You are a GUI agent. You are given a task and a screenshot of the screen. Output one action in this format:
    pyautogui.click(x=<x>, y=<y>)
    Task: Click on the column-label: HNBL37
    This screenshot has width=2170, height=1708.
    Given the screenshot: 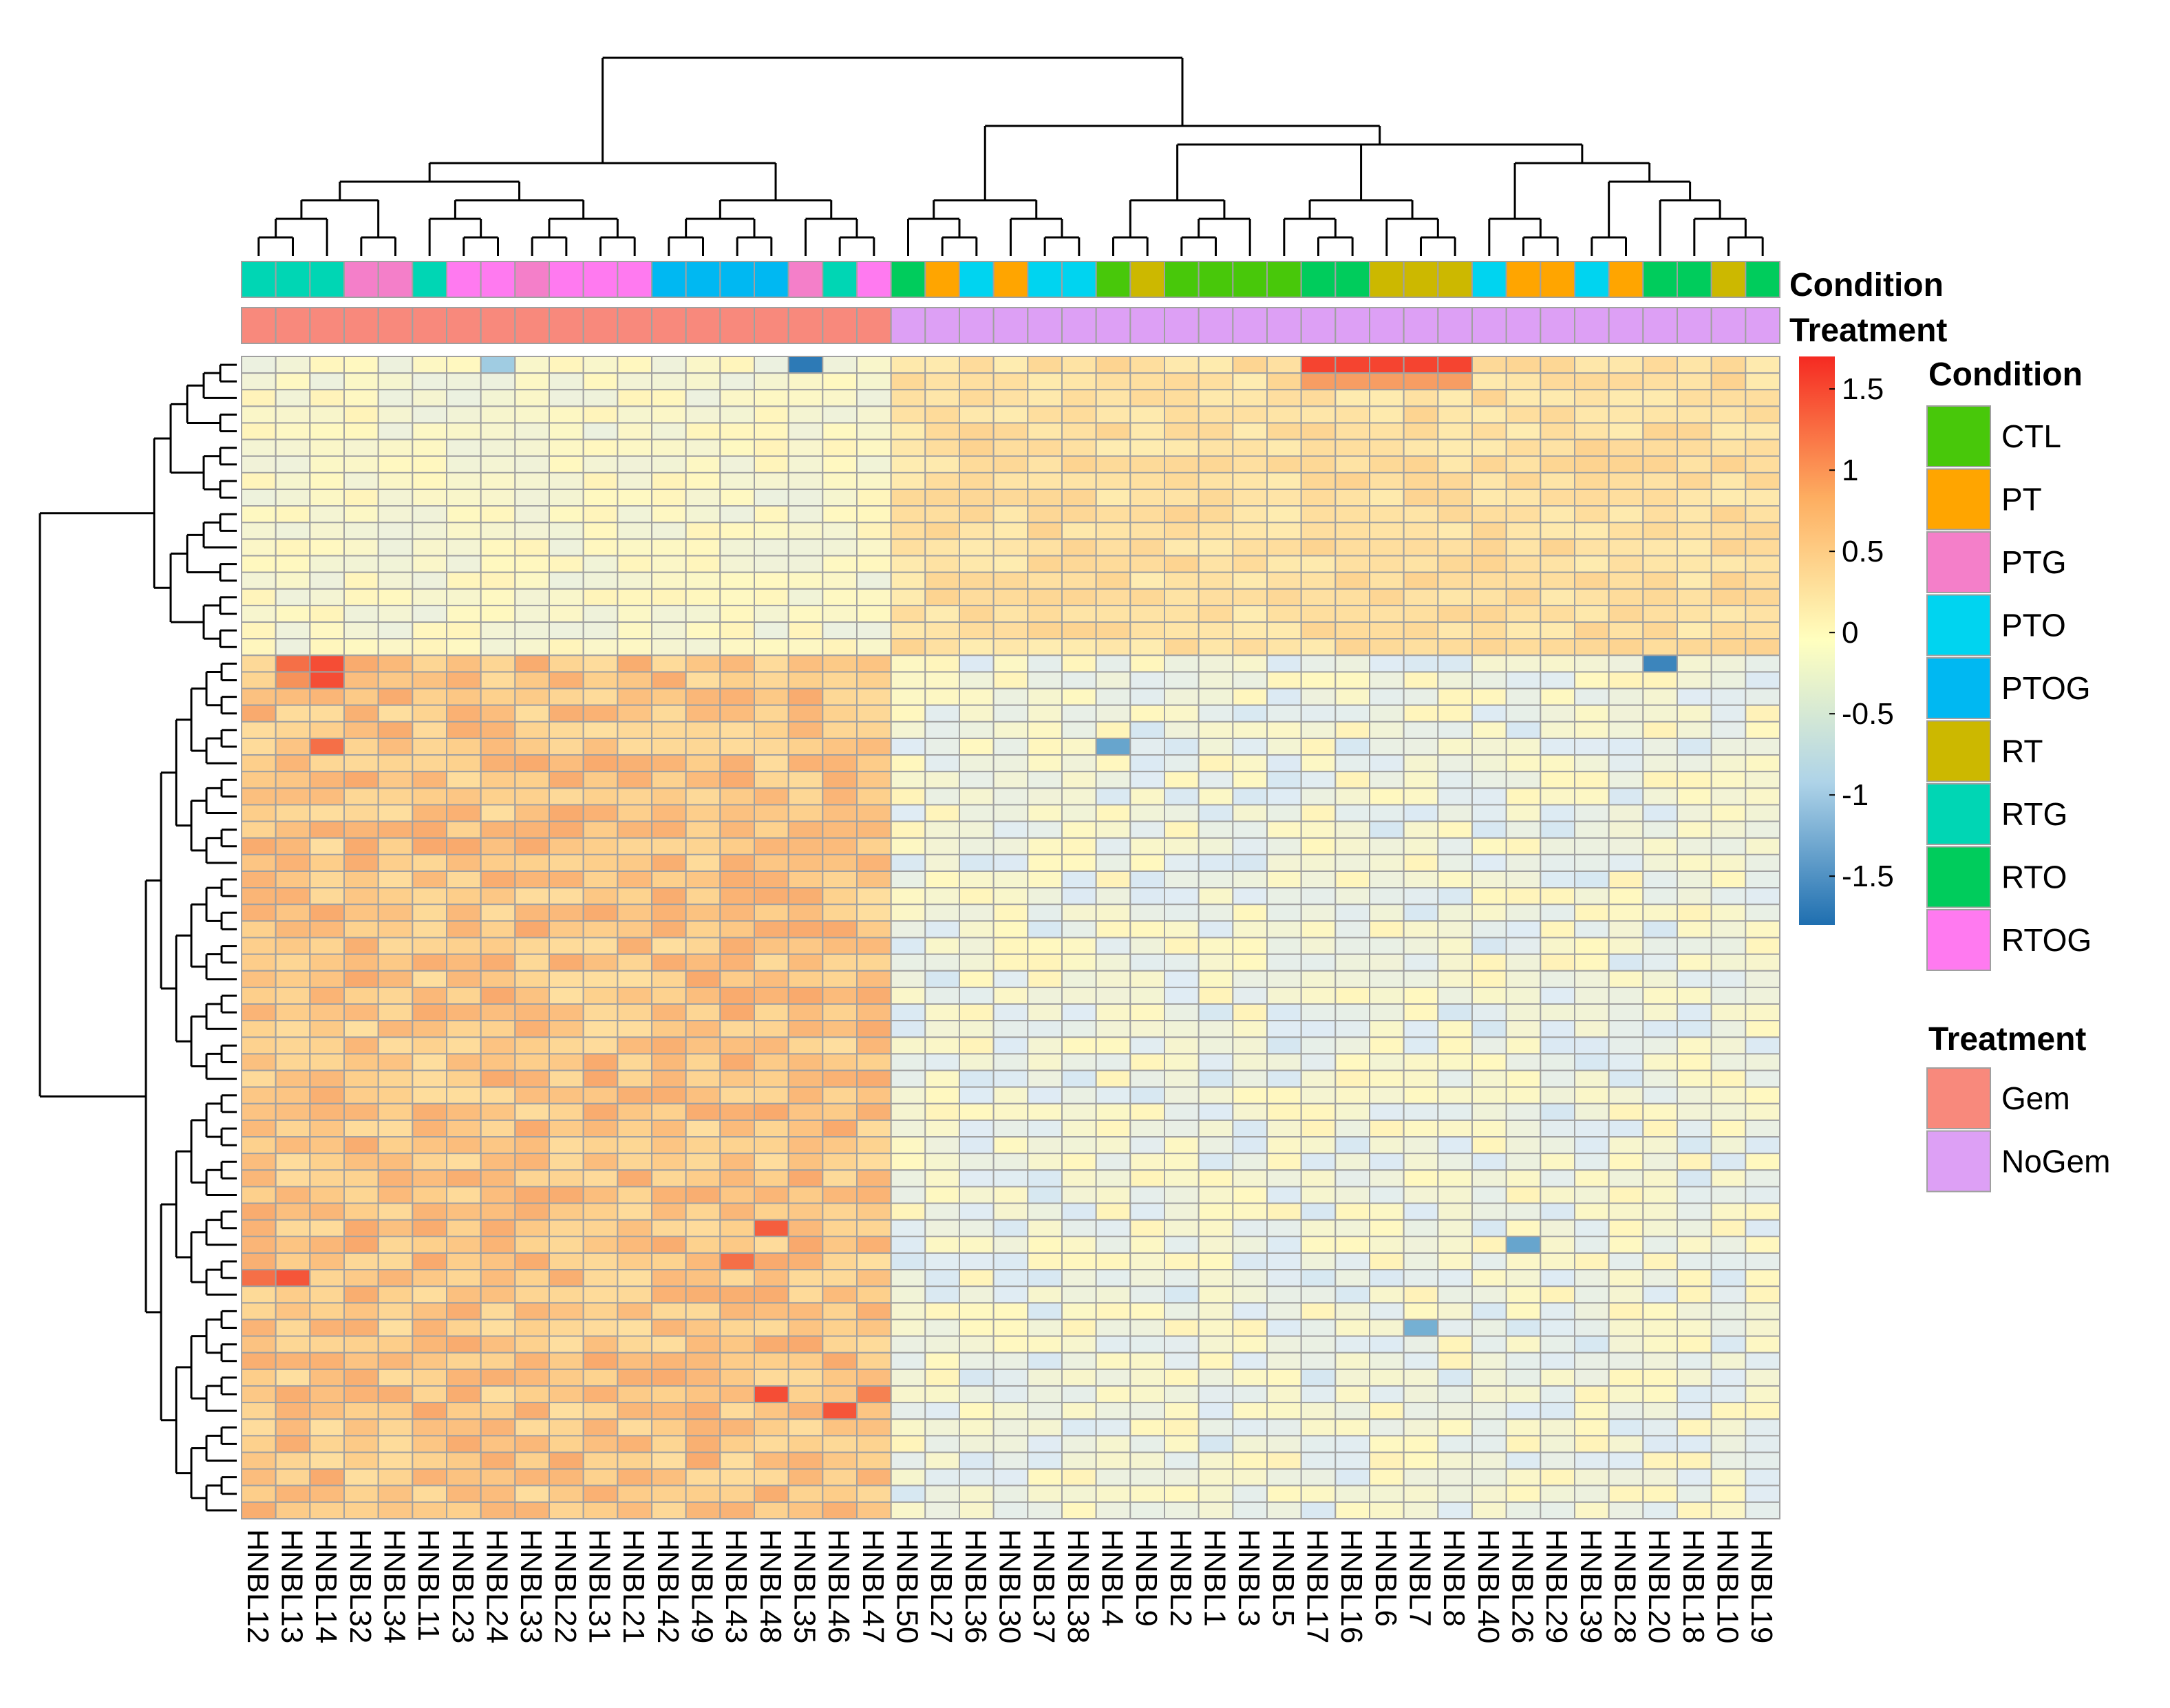 What is the action you would take?
    pyautogui.click(x=1044, y=1586)
    